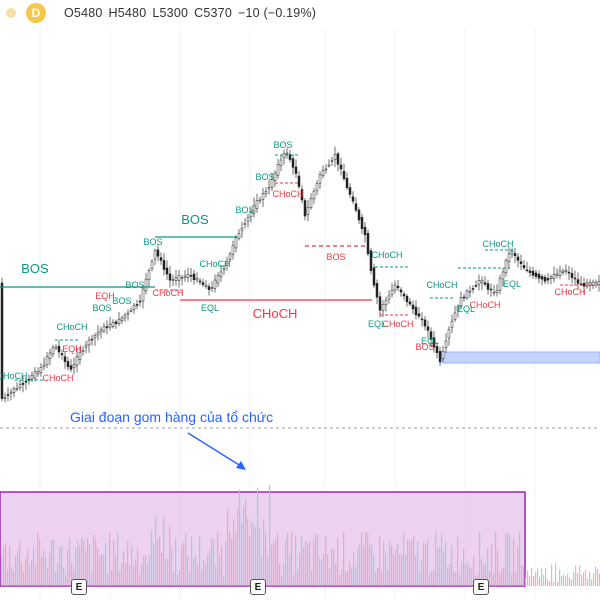  Describe the element at coordinates (195, 219) in the screenshot. I see `structure-label-bos: BOS` at that location.